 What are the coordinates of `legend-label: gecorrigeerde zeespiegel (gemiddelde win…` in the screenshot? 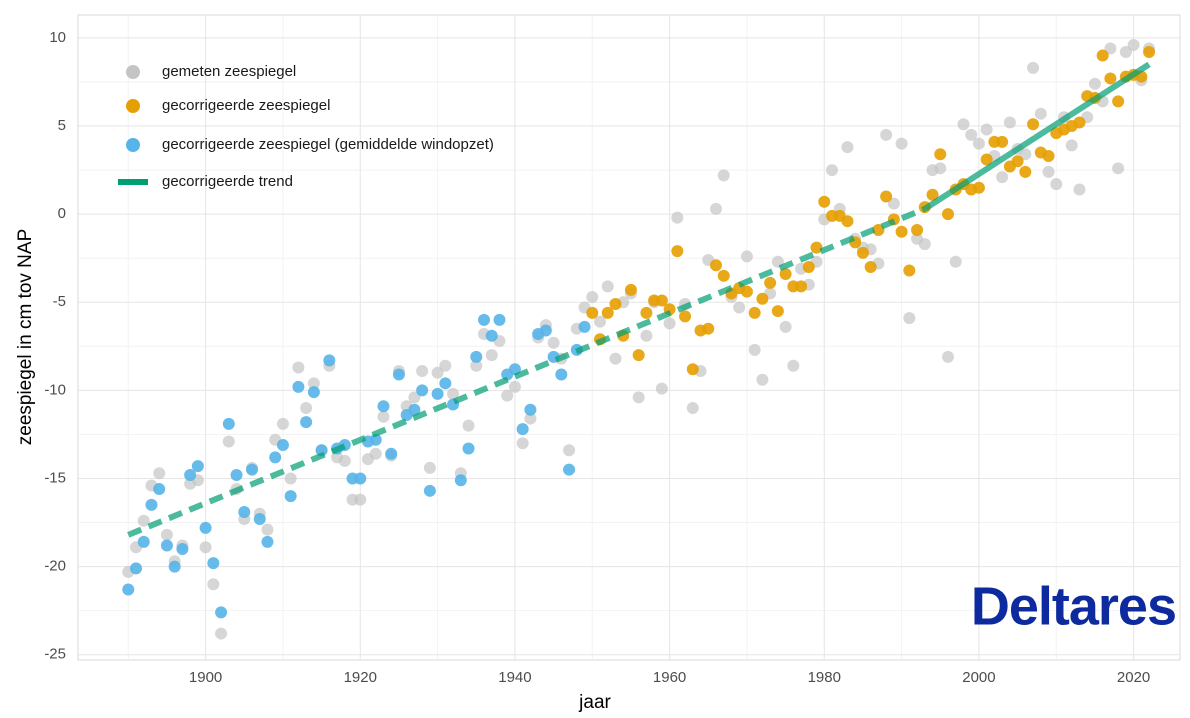 It's located at (328, 144).